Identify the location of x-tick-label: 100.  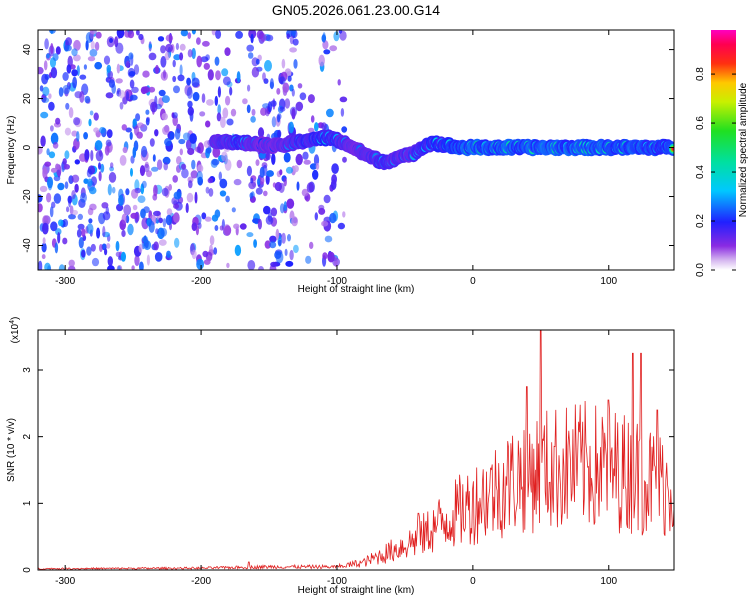
(608, 281).